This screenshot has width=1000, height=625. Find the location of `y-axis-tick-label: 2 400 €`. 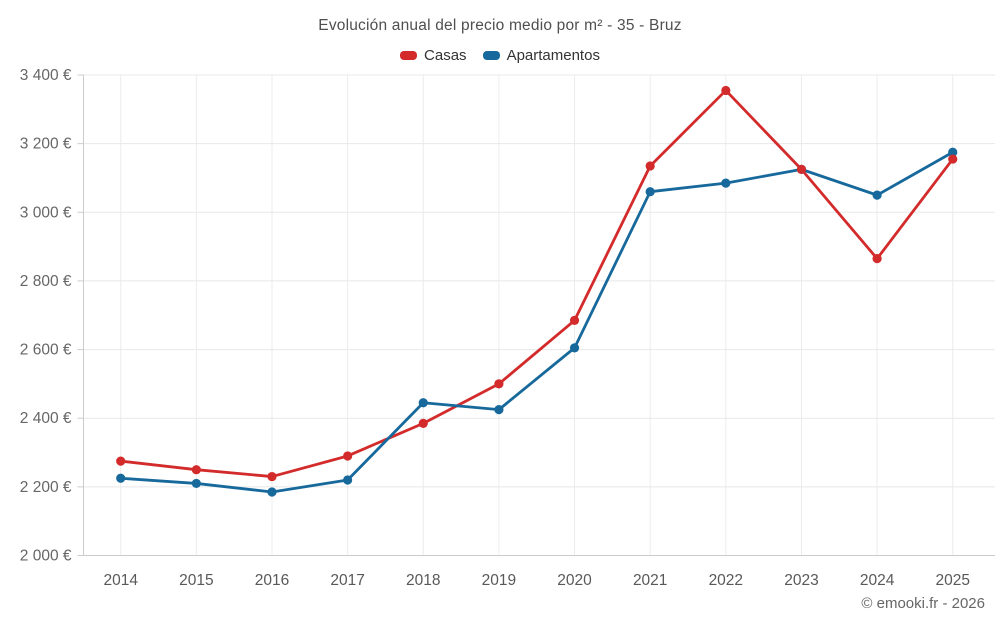

y-axis-tick-label: 2 400 € is located at coordinates (46, 418).